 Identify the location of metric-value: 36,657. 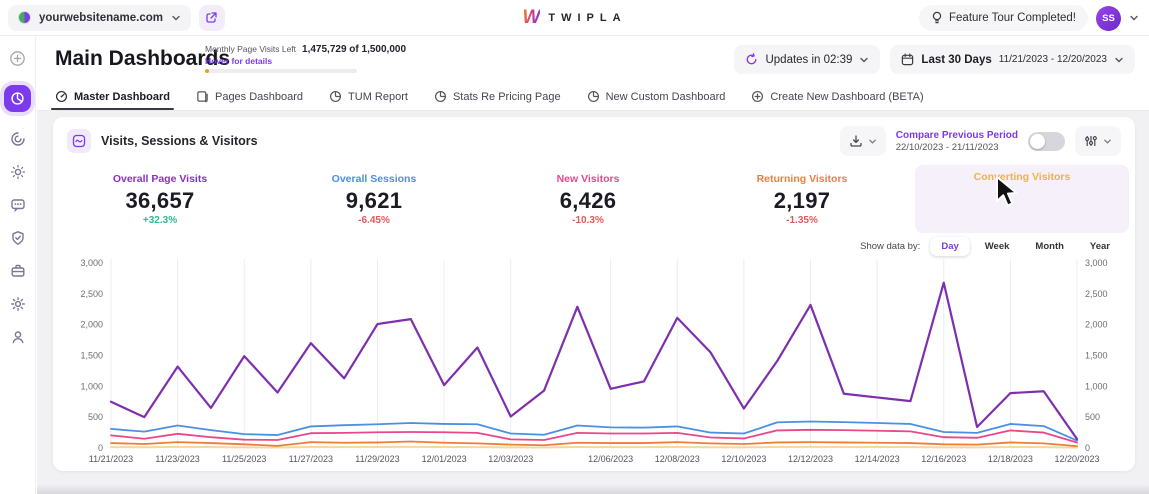
(160, 200).